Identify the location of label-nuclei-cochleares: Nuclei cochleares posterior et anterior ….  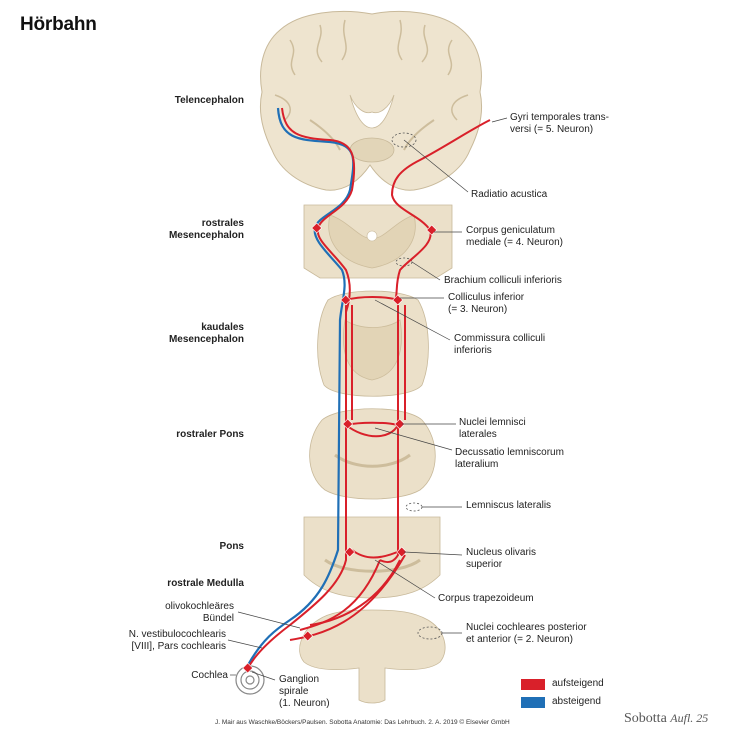
(526, 633).